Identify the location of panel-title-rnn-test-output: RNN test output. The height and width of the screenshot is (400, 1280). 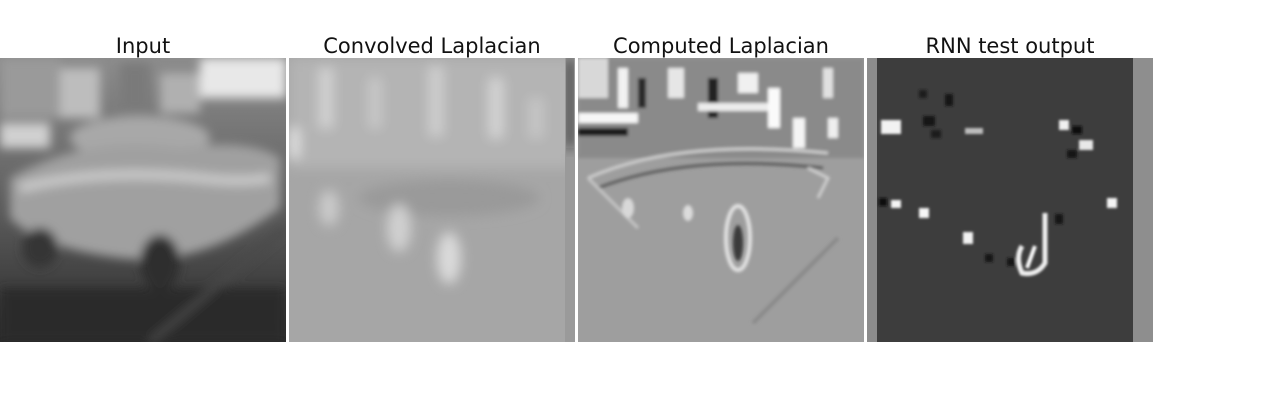
(1010, 46).